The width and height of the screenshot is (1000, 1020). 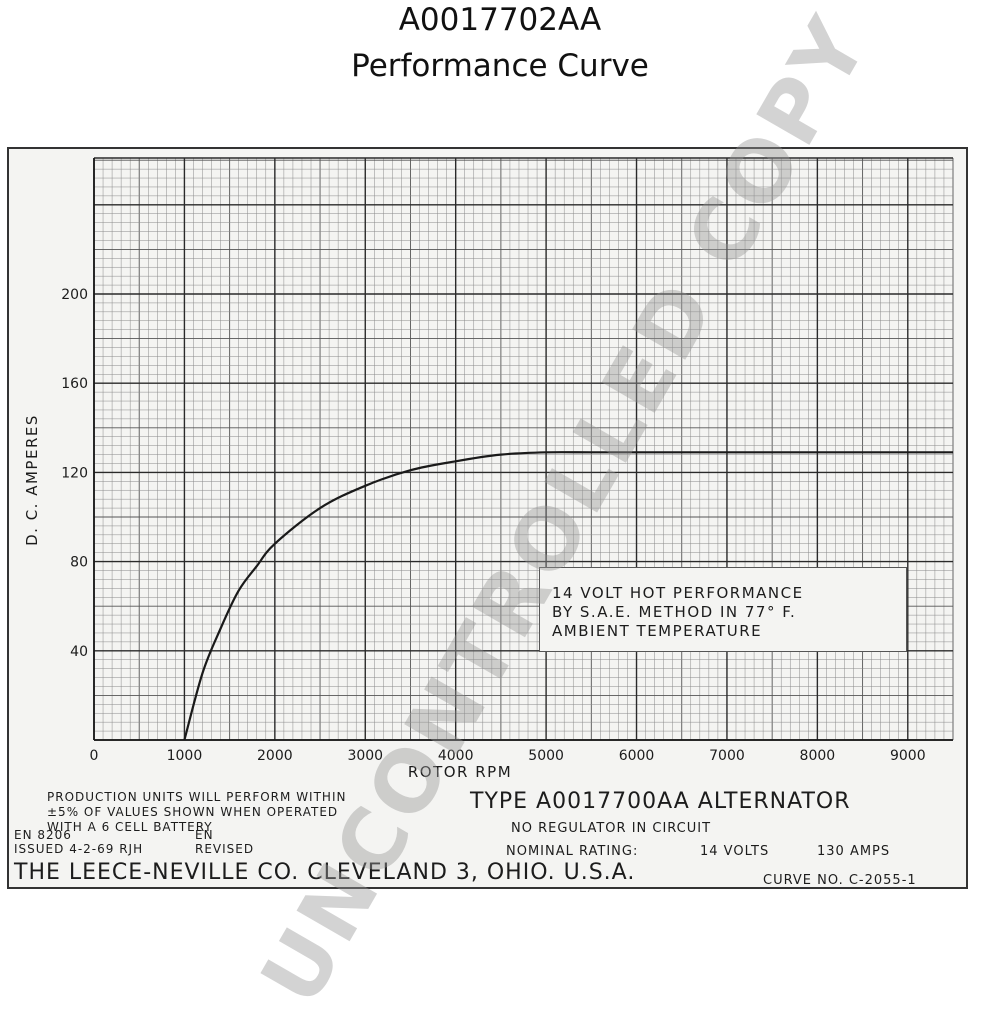 I want to click on revised-label: REVISED, so click(x=225, y=849).